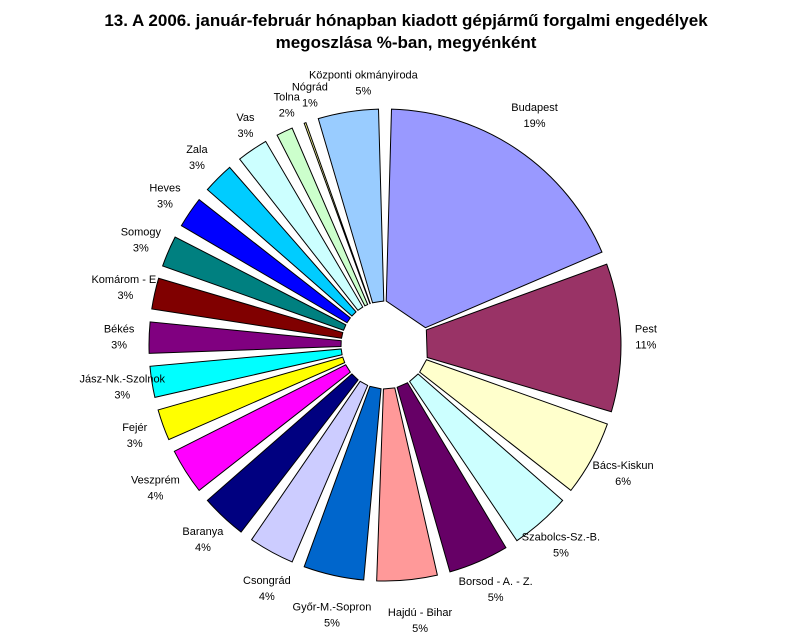  I want to click on label-fejer: Fejér 3%, so click(134, 436).